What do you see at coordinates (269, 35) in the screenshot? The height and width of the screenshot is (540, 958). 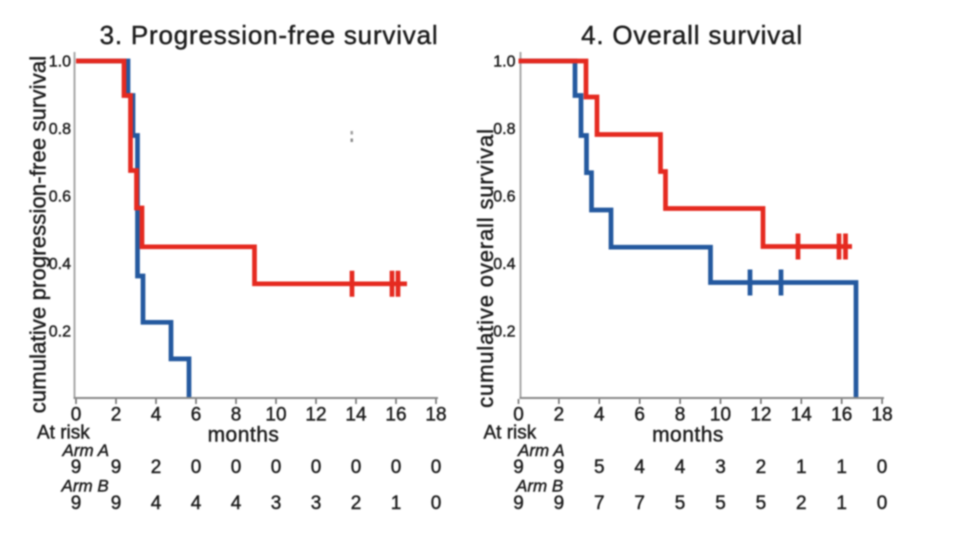 I see `svg-text: 3. Progression-free survival` at bounding box center [269, 35].